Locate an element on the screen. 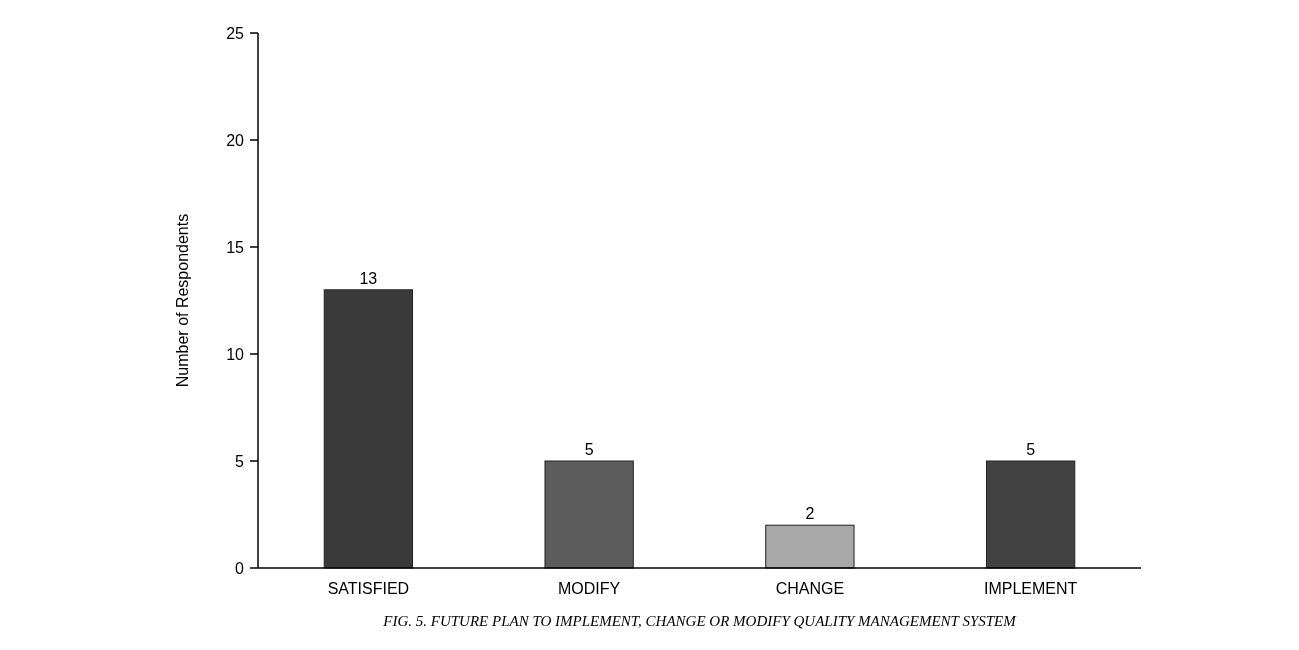 Image resolution: width=1299 pixels, height=650 pixels. y-tick-label: 15 is located at coordinates (235, 247).